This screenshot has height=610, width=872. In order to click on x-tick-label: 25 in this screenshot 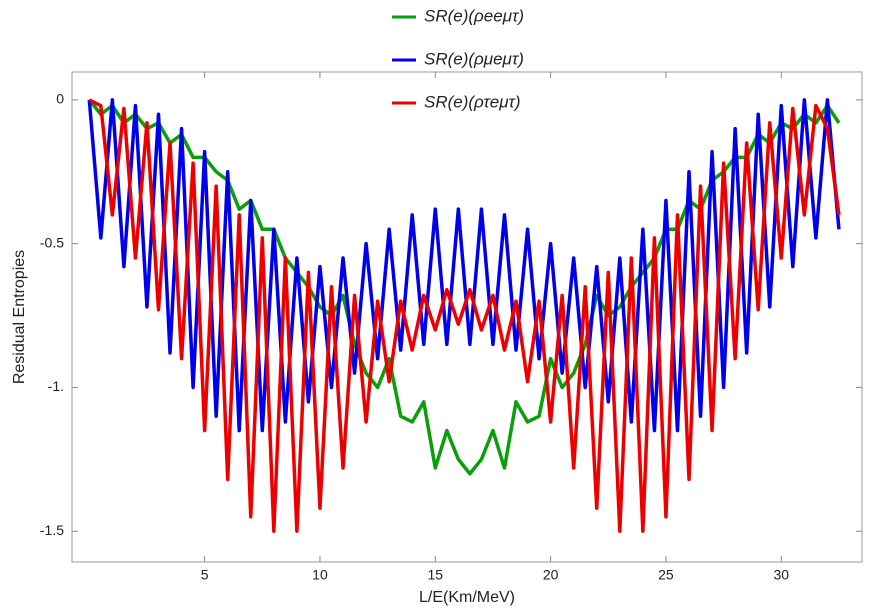, I will do `click(666, 575)`.